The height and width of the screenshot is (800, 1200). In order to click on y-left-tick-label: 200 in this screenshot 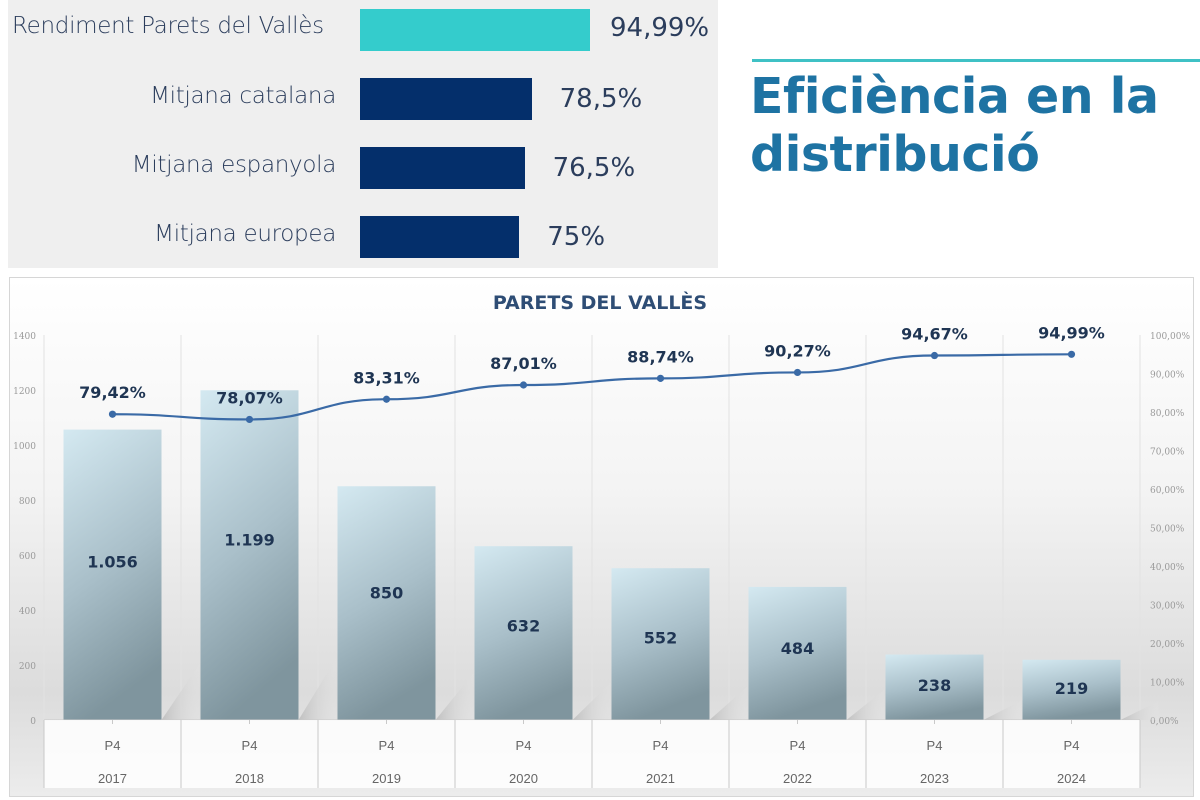, I will do `click(27, 667)`.